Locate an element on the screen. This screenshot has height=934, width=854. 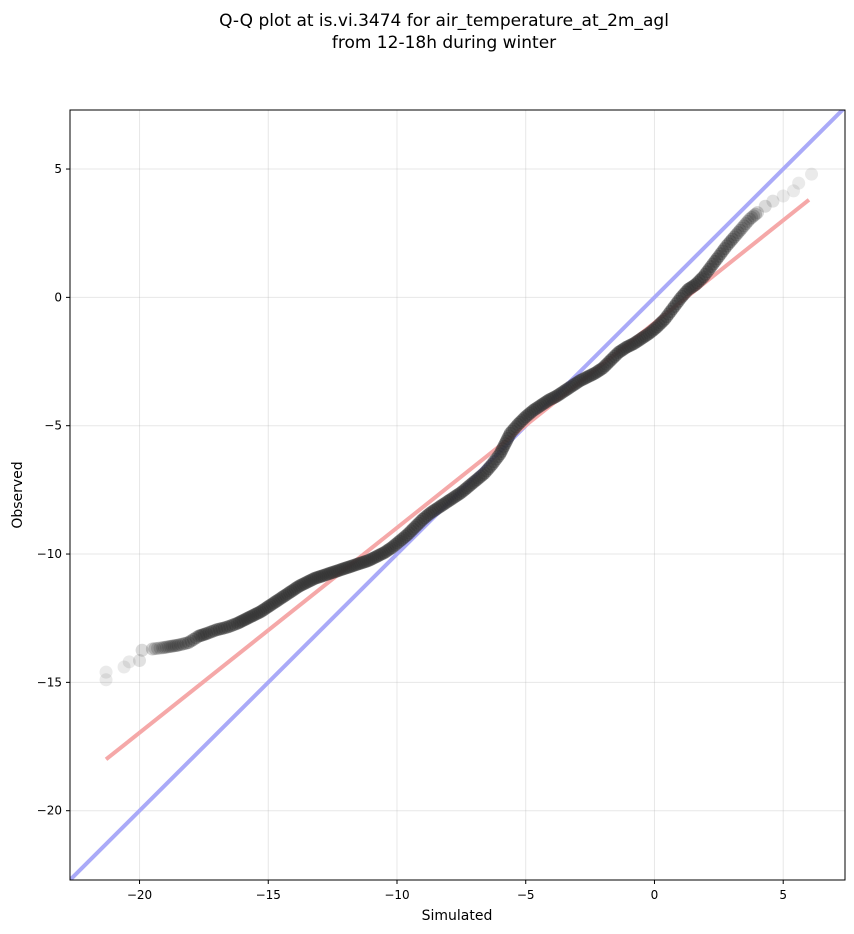
x-tick-label-1: −15 is located at coordinates (268, 895).